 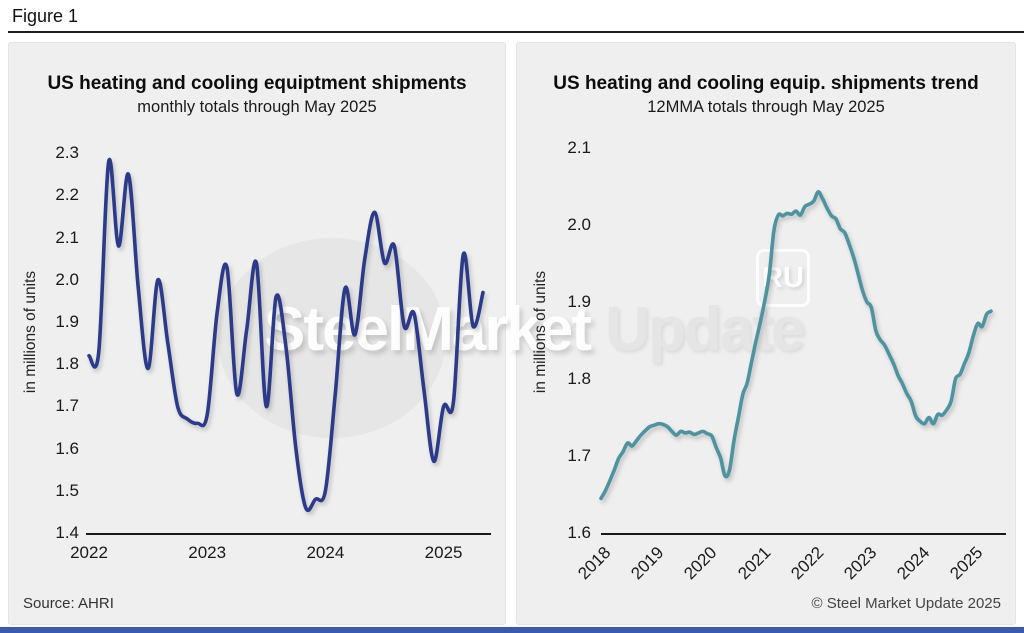 What do you see at coordinates (325, 552) in the screenshot?
I see `x-tick-label: 2024` at bounding box center [325, 552].